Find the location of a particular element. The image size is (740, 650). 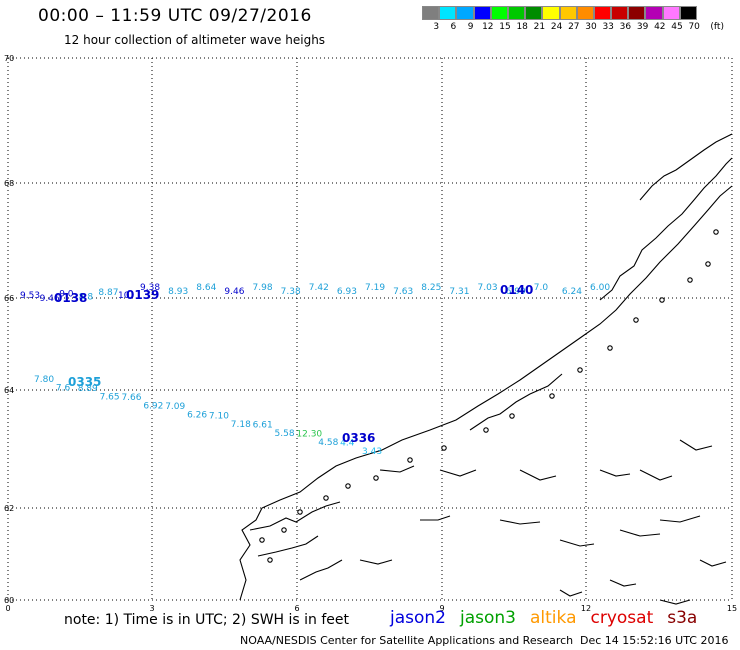

swh-reading: 9.0 is located at coordinates (66, 294).